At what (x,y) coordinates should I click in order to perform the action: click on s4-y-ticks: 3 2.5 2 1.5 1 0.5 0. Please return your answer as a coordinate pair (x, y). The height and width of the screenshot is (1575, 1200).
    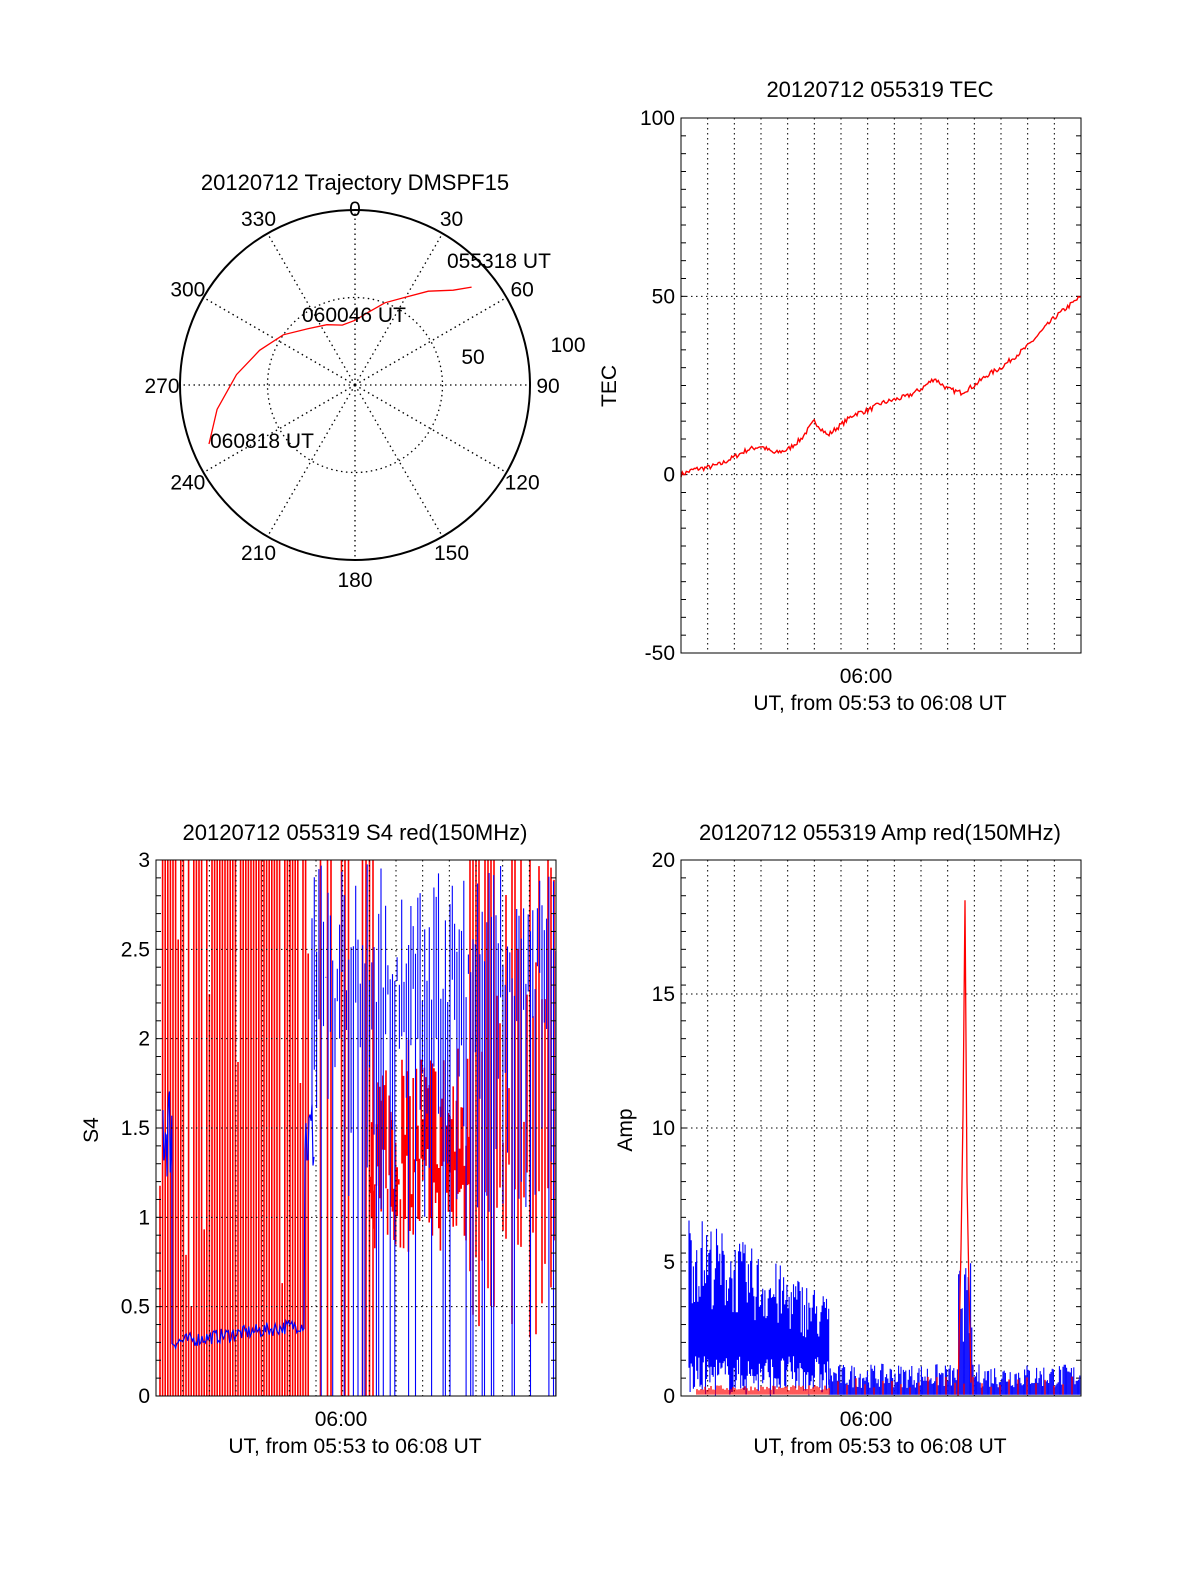
    Looking at the image, I should click on (135, 1128).